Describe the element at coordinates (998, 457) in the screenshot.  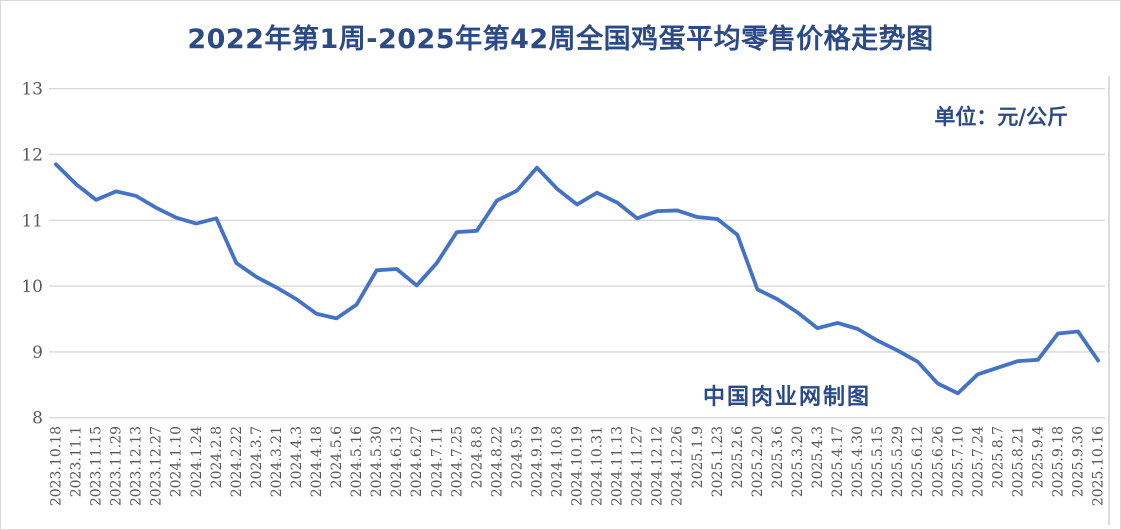
I see `x-axis-tick-label: 2025.8.7` at that location.